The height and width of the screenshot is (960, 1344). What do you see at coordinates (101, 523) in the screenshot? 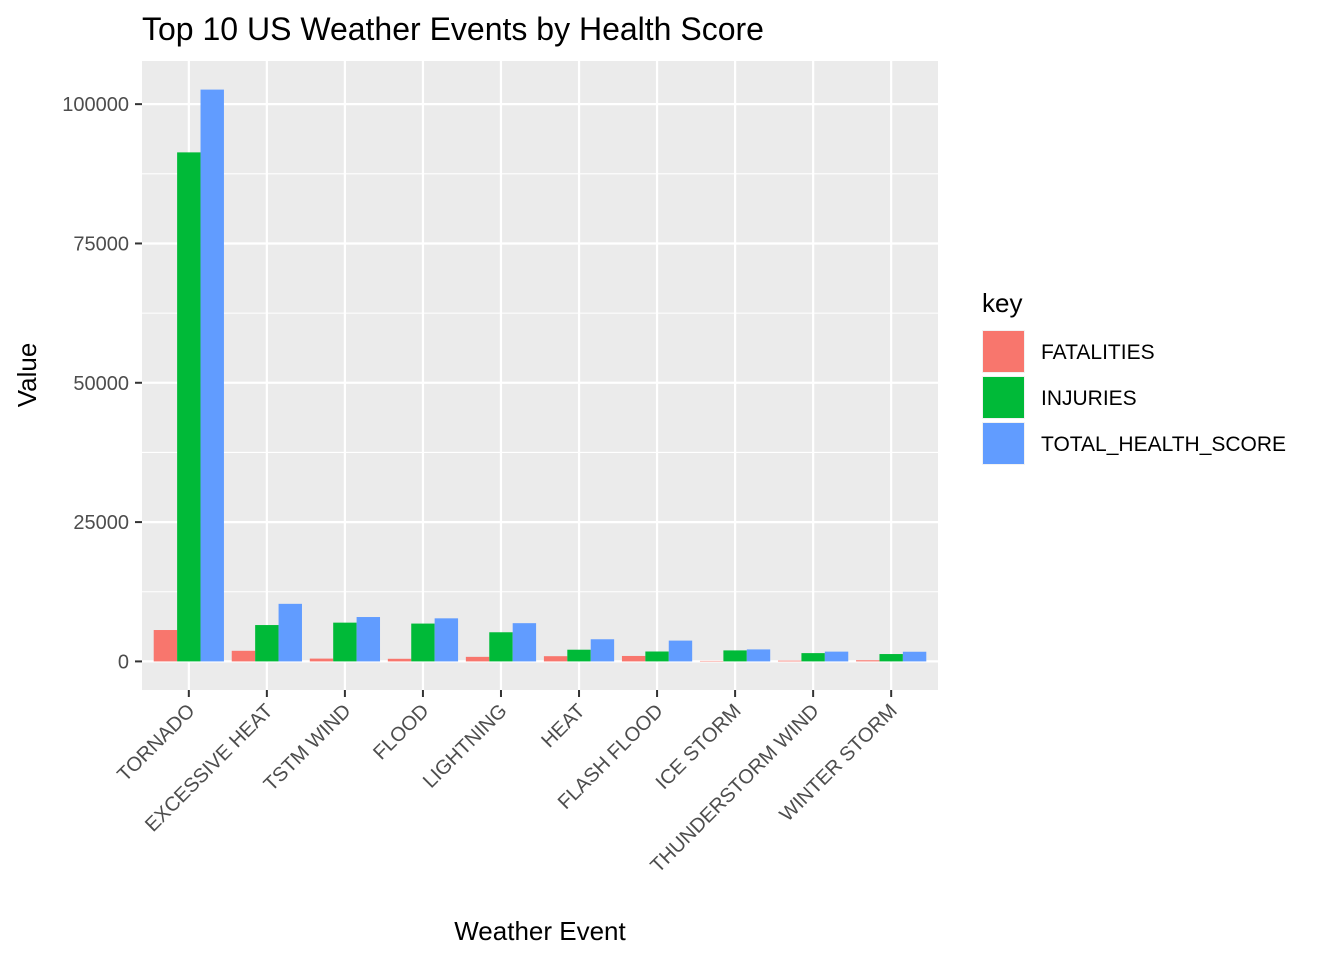
I see `y-tick-label: 25000` at bounding box center [101, 523].